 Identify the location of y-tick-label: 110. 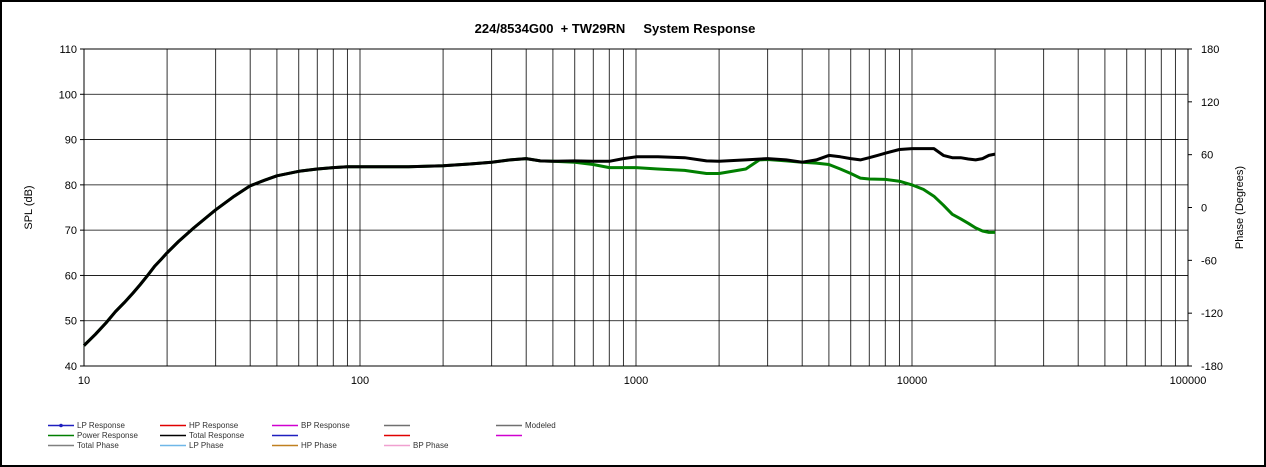
(68, 50).